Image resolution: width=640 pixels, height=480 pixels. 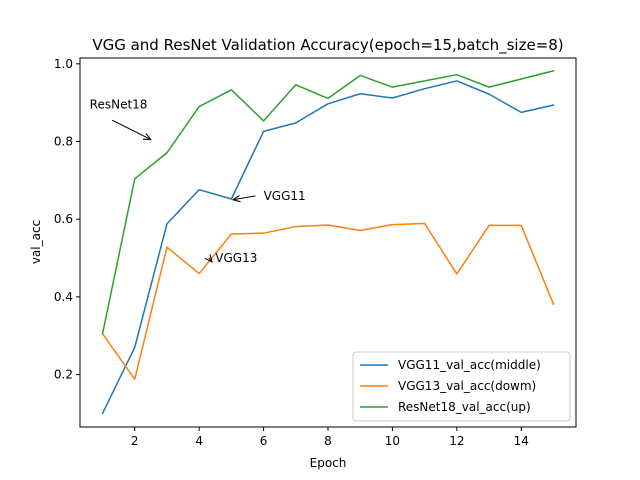 What do you see at coordinates (198, 181) in the screenshot?
I see `annotations: ResNet18 VGG11 VGG13` at bounding box center [198, 181].